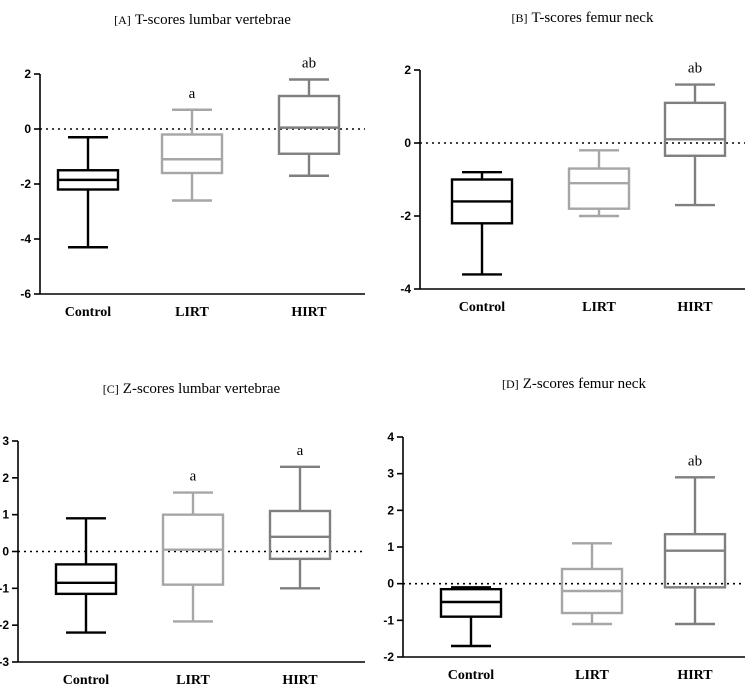  What do you see at coordinates (585, 384) in the screenshot?
I see `panel-title-text: Z-scores femur neck` at bounding box center [585, 384].